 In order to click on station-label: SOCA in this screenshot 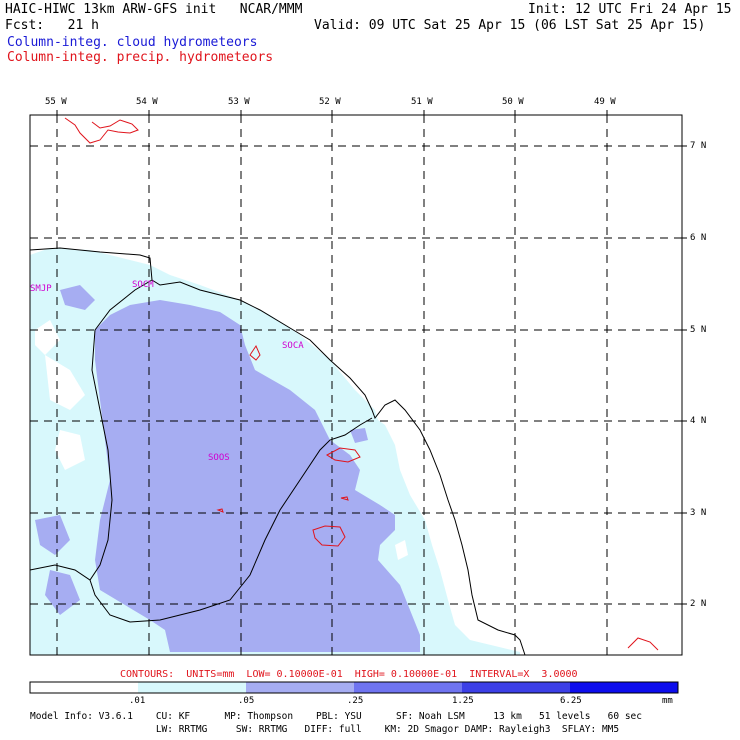, I will do `click(293, 346)`.